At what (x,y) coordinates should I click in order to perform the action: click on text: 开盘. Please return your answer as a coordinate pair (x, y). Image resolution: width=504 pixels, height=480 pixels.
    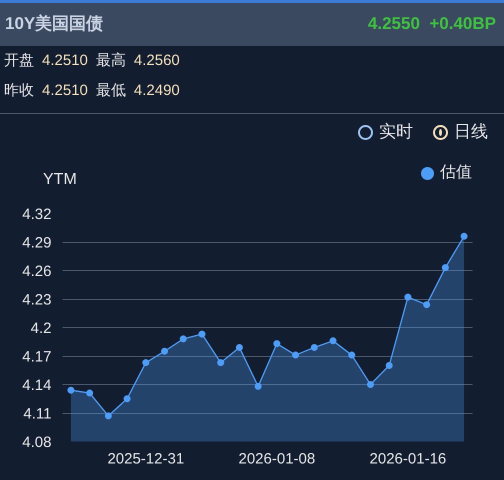
    Looking at the image, I should click on (19, 60).